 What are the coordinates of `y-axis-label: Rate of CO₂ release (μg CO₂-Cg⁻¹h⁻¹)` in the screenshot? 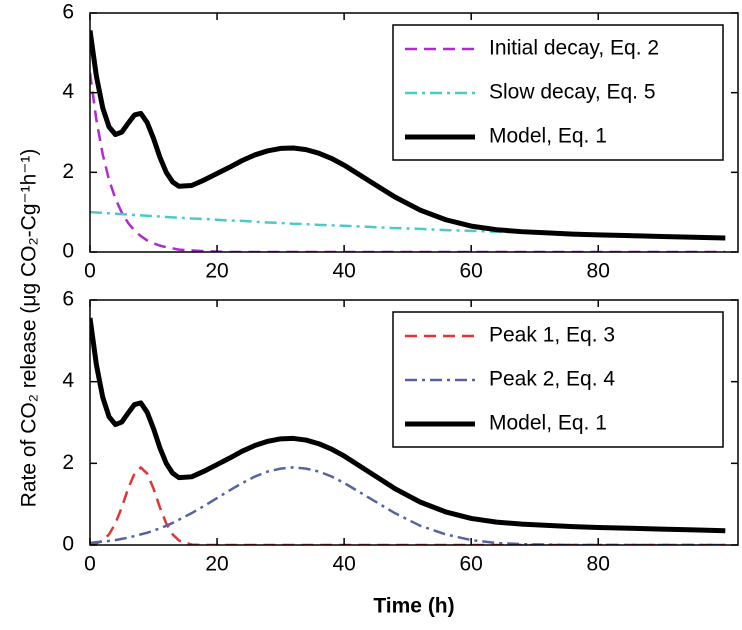 It's located at (29, 328).